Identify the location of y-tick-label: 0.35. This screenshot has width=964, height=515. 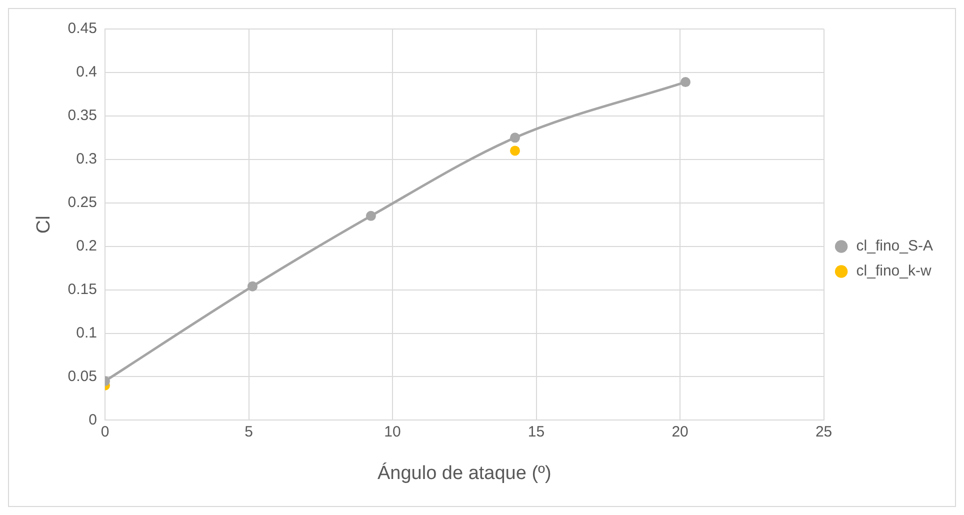
(82, 115).